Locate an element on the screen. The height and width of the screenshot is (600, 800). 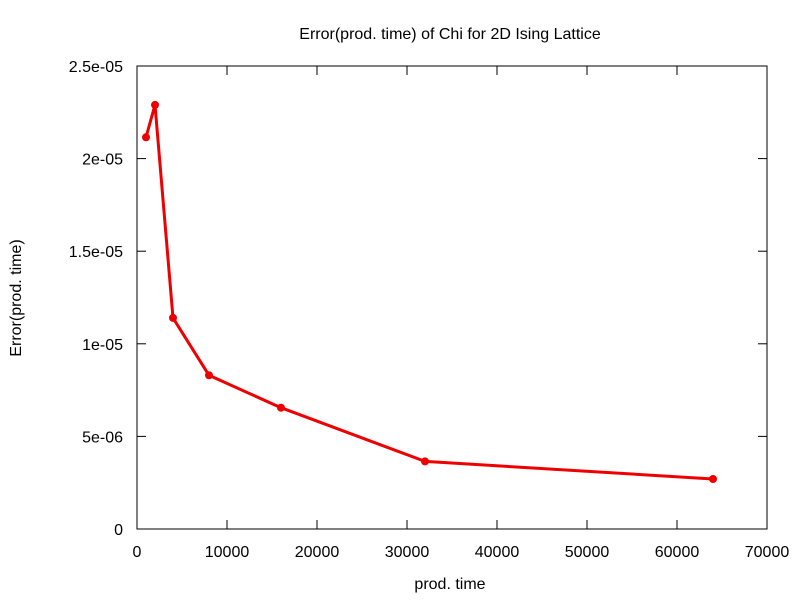
y-tick-label: 1e-05 is located at coordinates (102, 345).